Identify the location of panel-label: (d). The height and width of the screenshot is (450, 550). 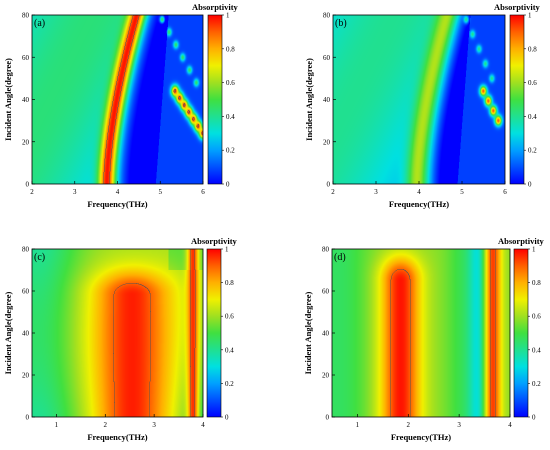
(340, 257).